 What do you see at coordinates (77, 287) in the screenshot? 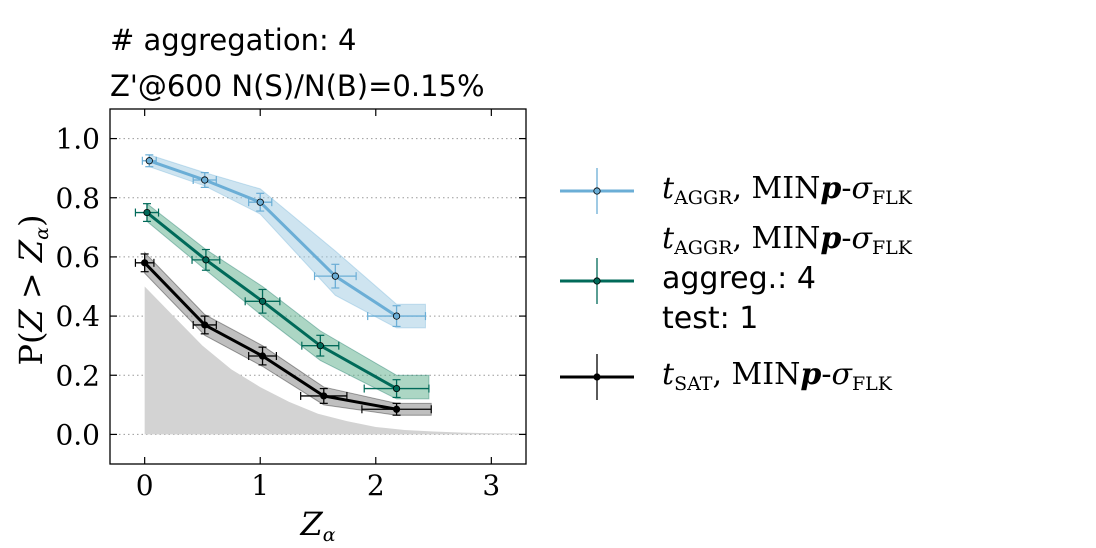
I see `y-tick-labels: 0.0 0.2 0.4 0.6 0.8 1.0` at bounding box center [77, 287].